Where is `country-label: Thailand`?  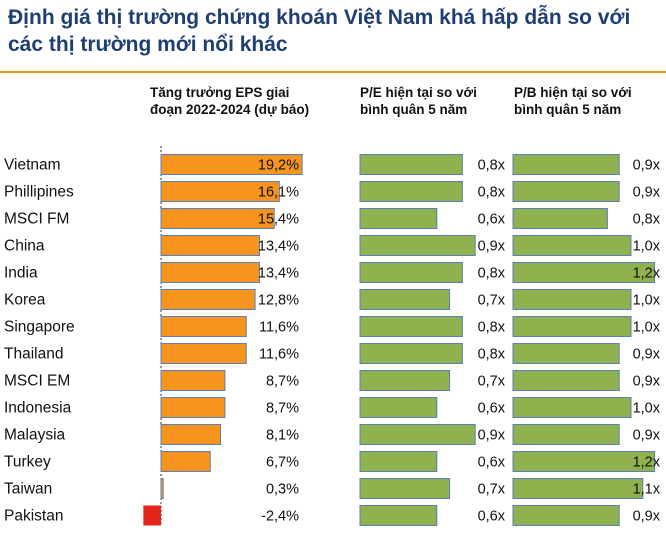 country-label: Thailand is located at coordinates (33, 354).